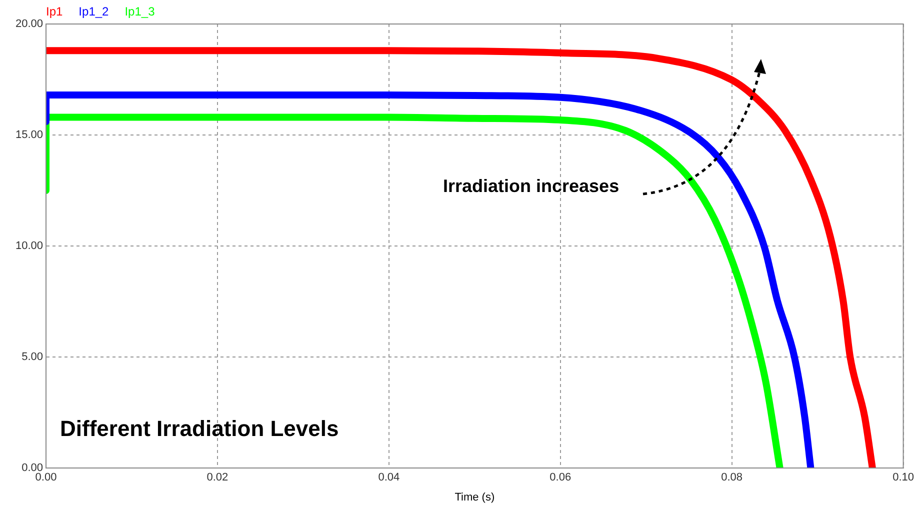 This screenshot has width=917, height=508. Describe the element at coordinates (46, 478) in the screenshot. I see `x-tick-label: 0.00` at that location.